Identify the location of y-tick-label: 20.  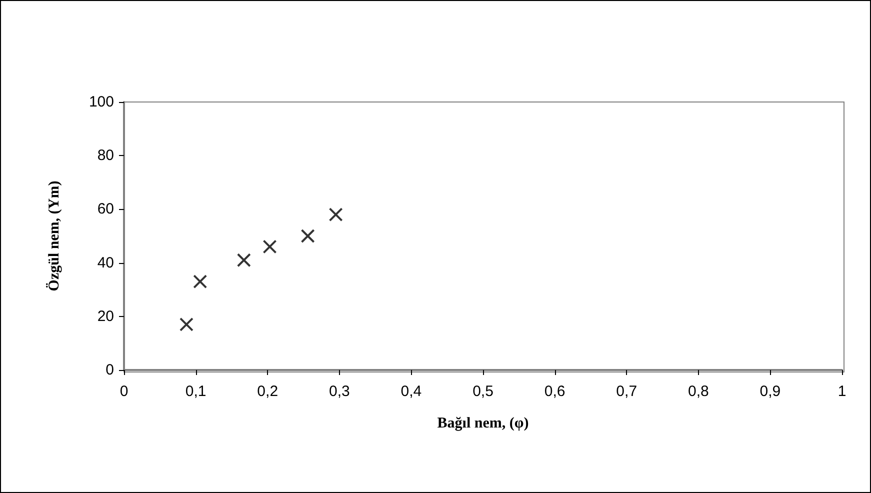
(105, 316).